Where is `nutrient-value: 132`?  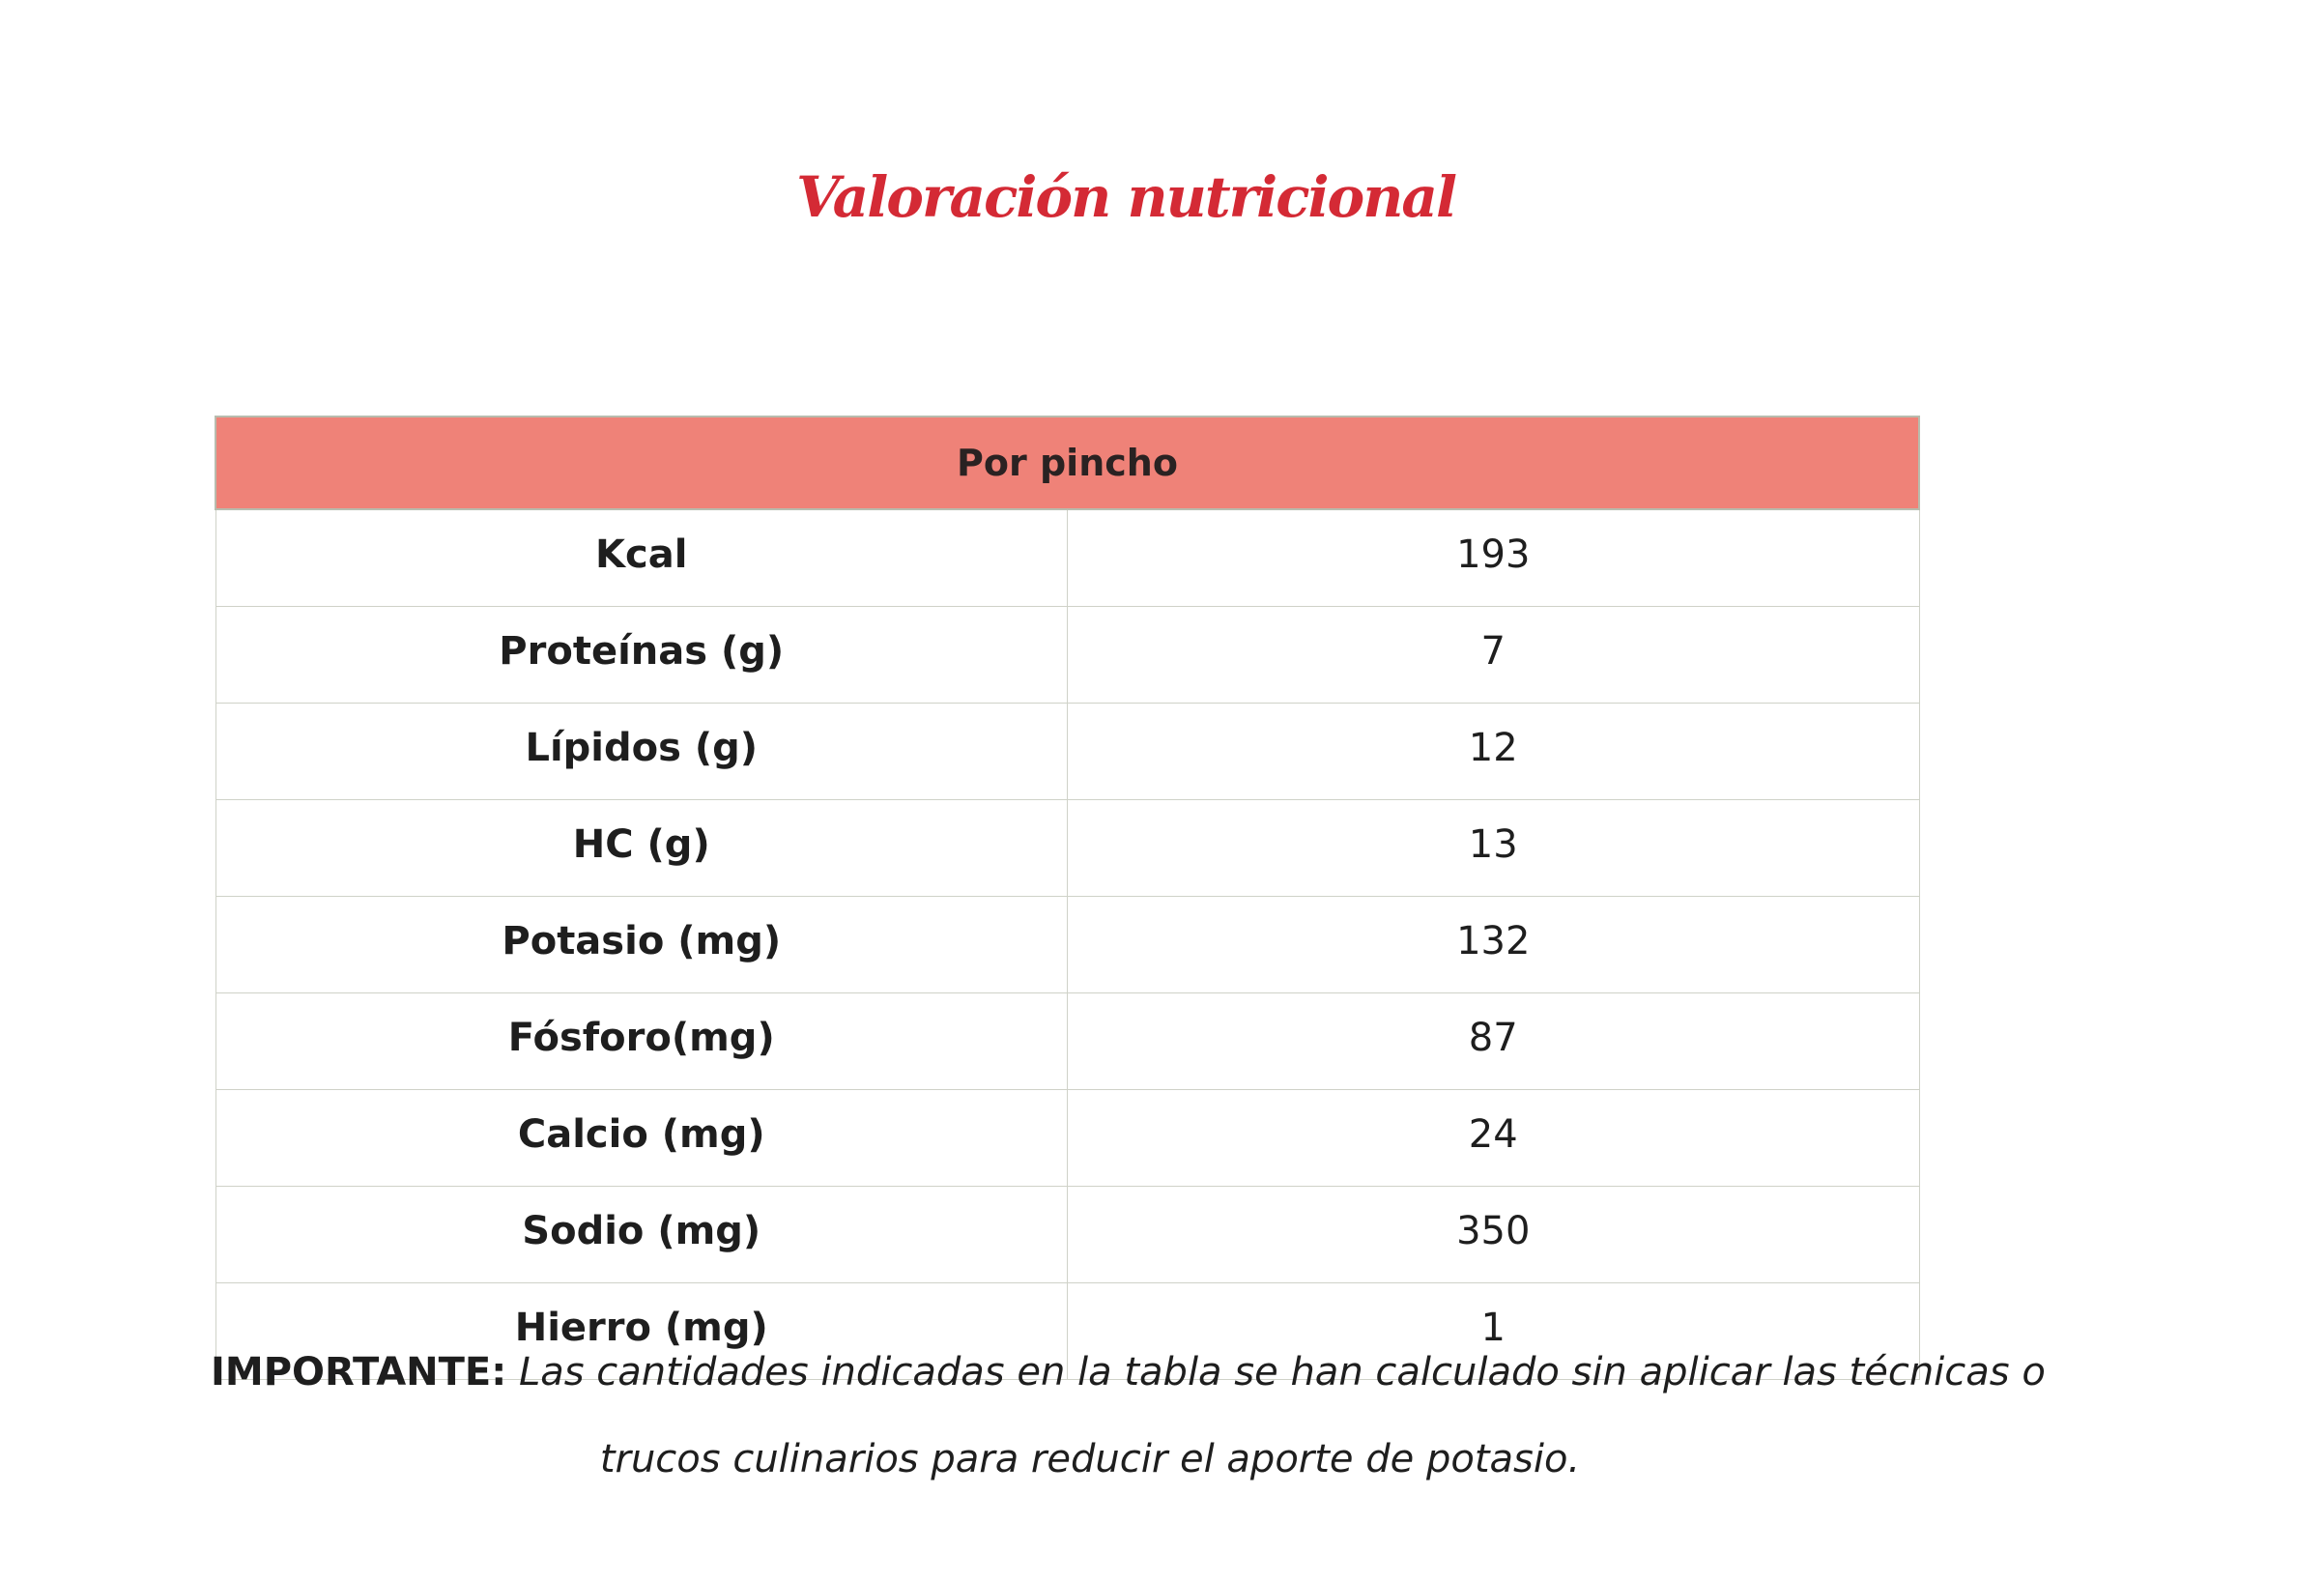
nutrient-value: 132 is located at coordinates (1493, 944).